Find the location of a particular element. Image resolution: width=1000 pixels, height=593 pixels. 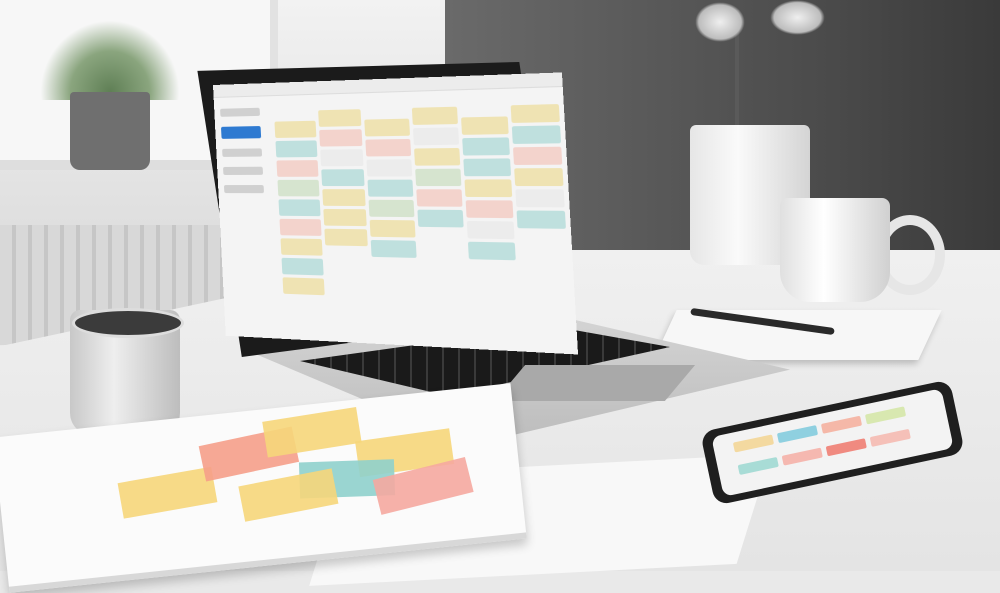

kanban-board is located at coordinates (423, 229).